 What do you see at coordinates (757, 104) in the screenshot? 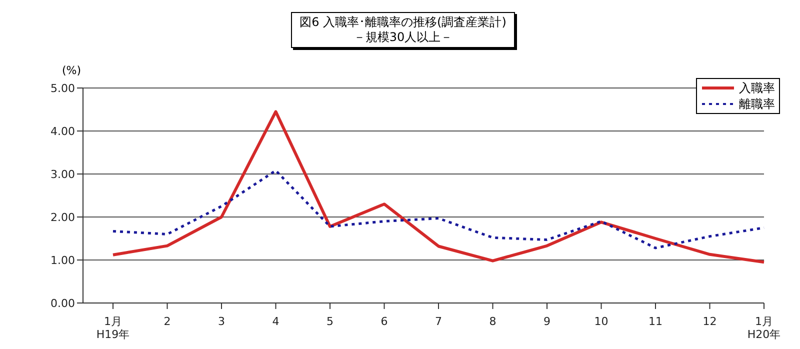
I see `legend-label: 離職率` at bounding box center [757, 104].